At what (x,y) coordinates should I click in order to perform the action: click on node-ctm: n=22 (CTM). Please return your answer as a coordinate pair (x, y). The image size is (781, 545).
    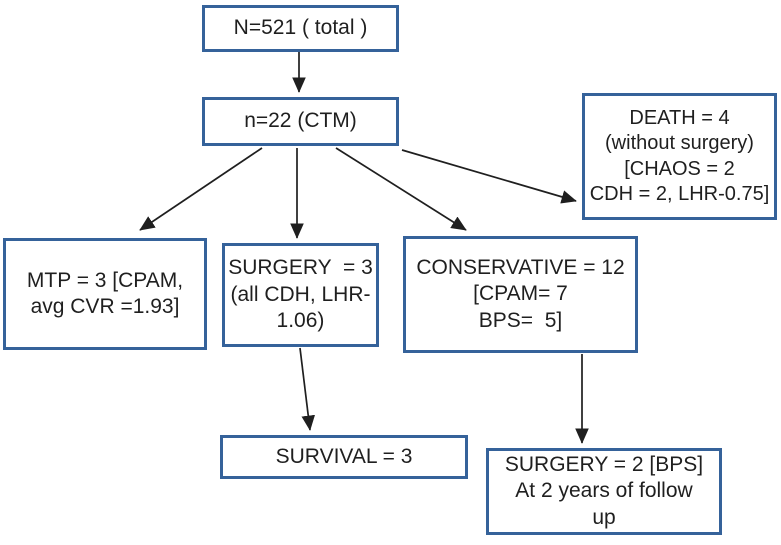
    Looking at the image, I should click on (300, 121).